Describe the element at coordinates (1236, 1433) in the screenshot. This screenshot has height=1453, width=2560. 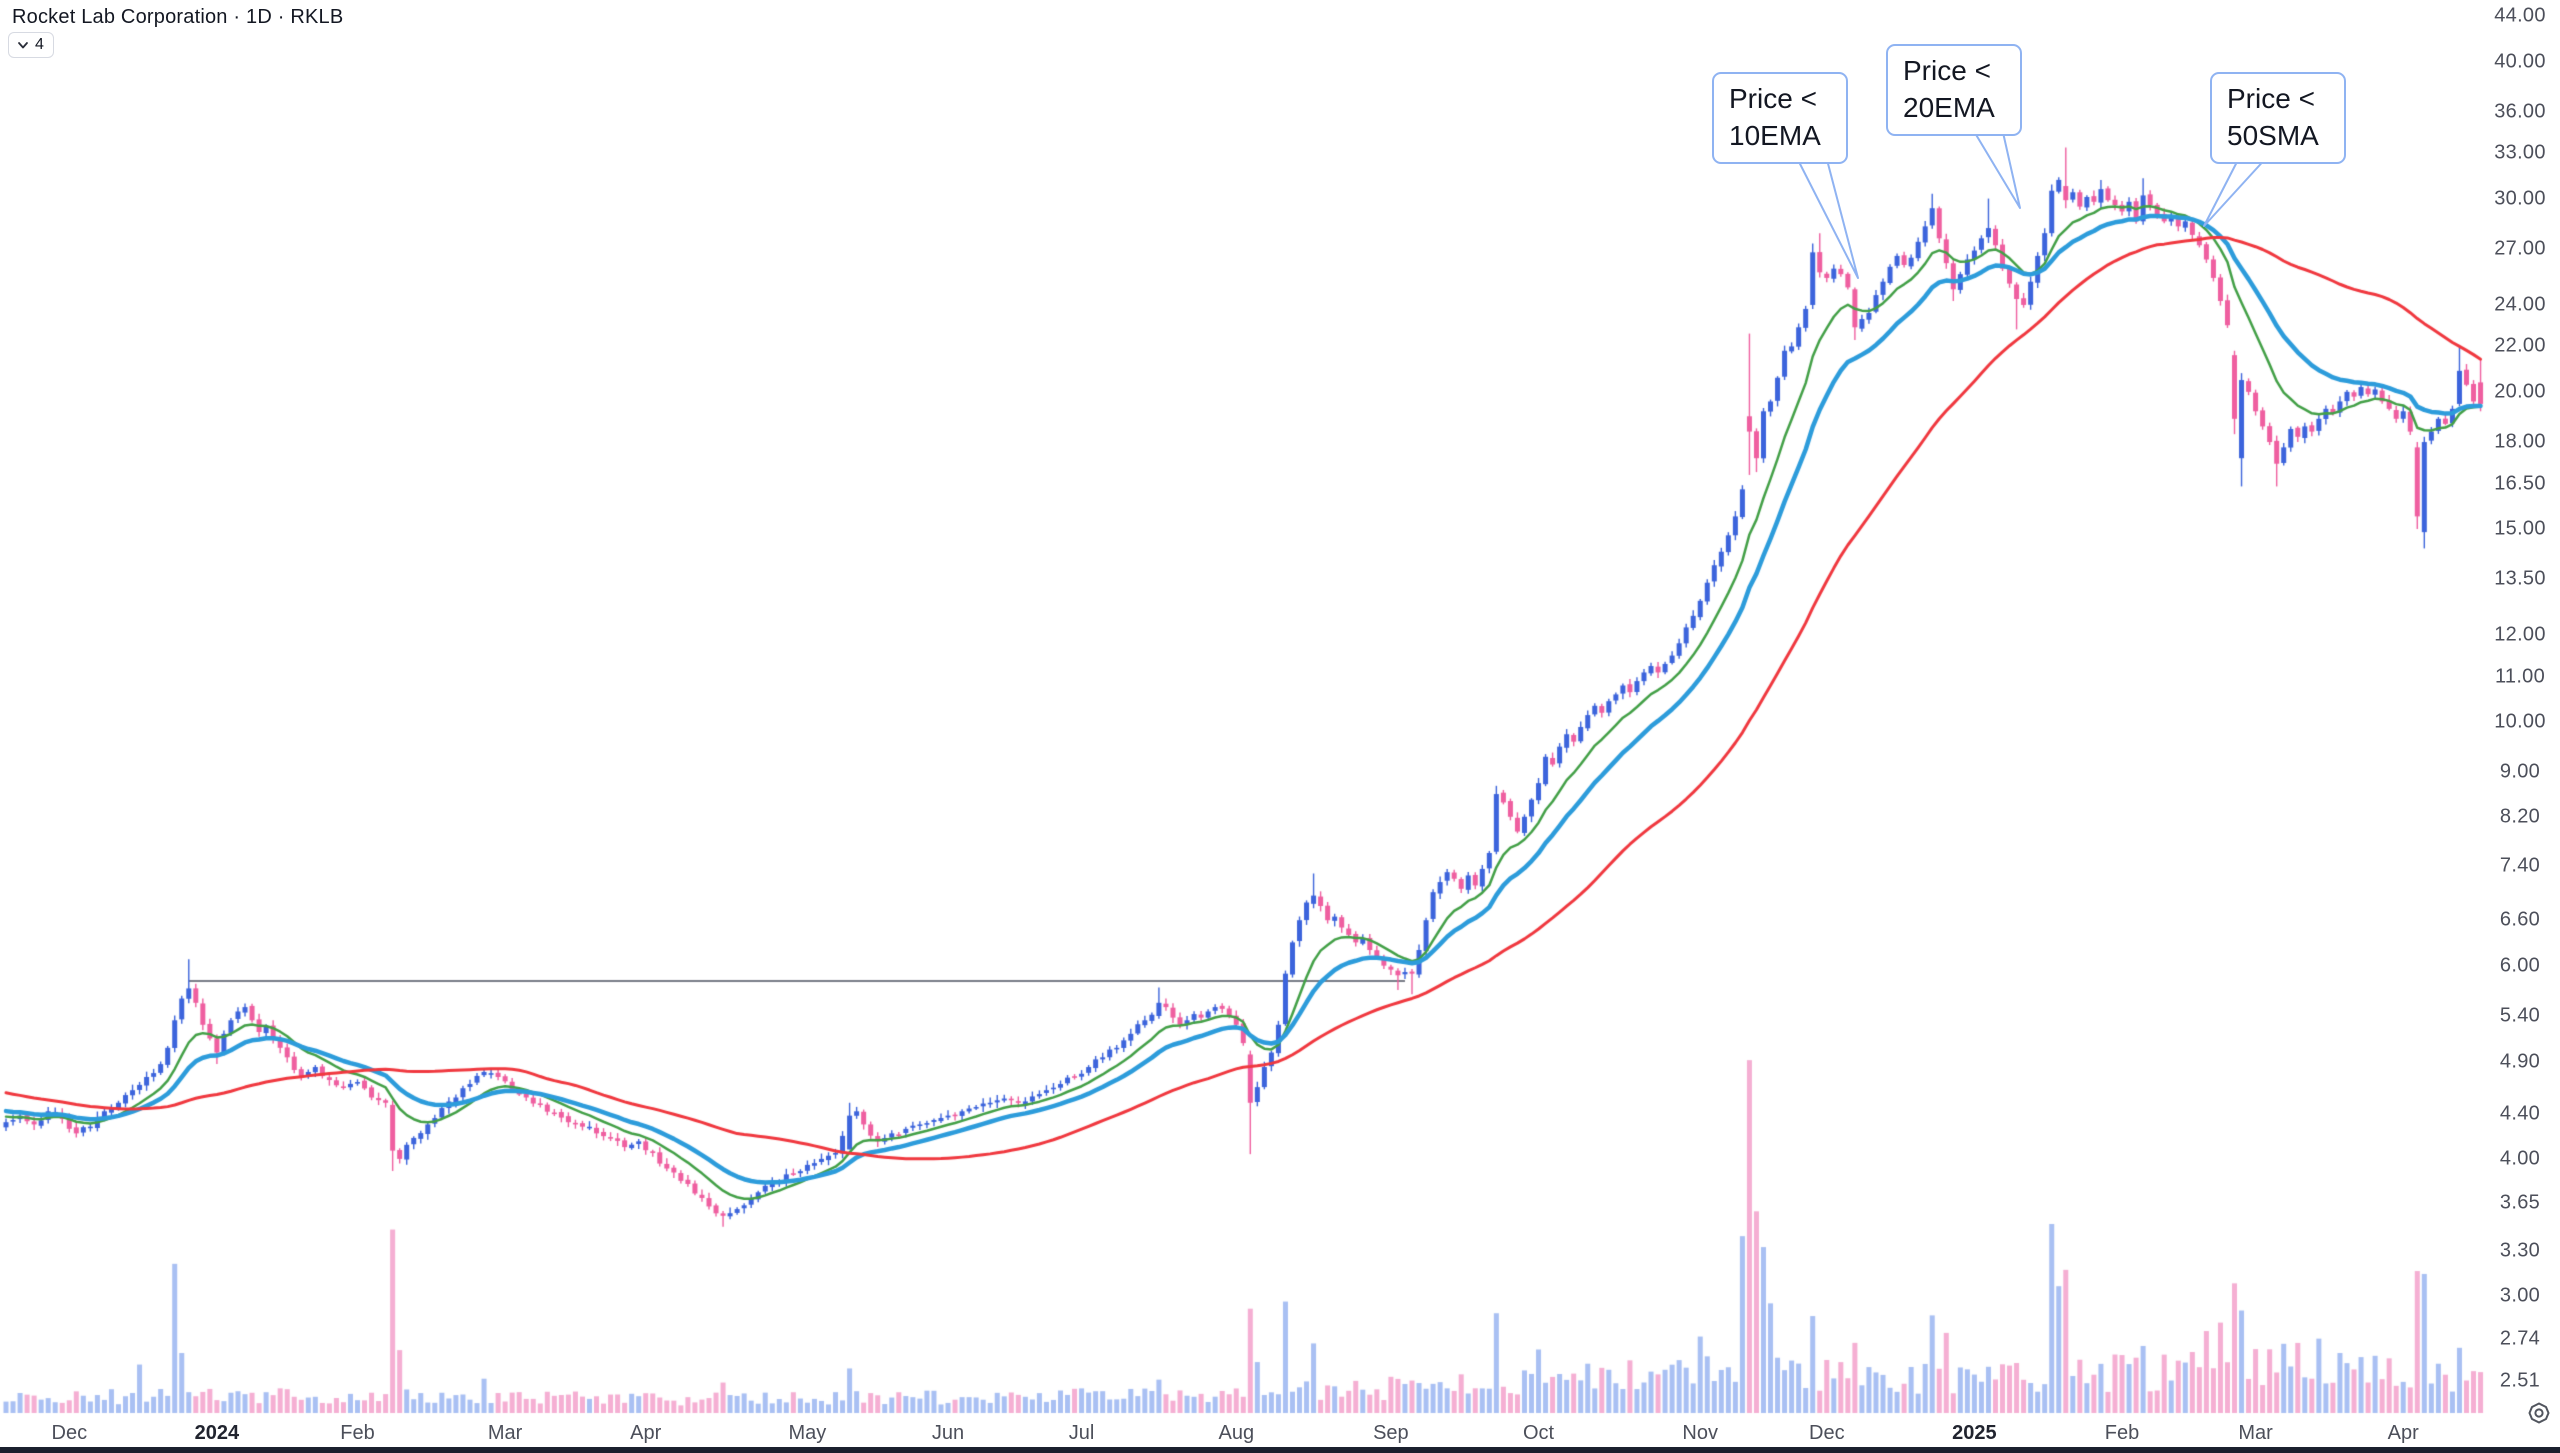
I see `time-axis-label: Aug` at that location.